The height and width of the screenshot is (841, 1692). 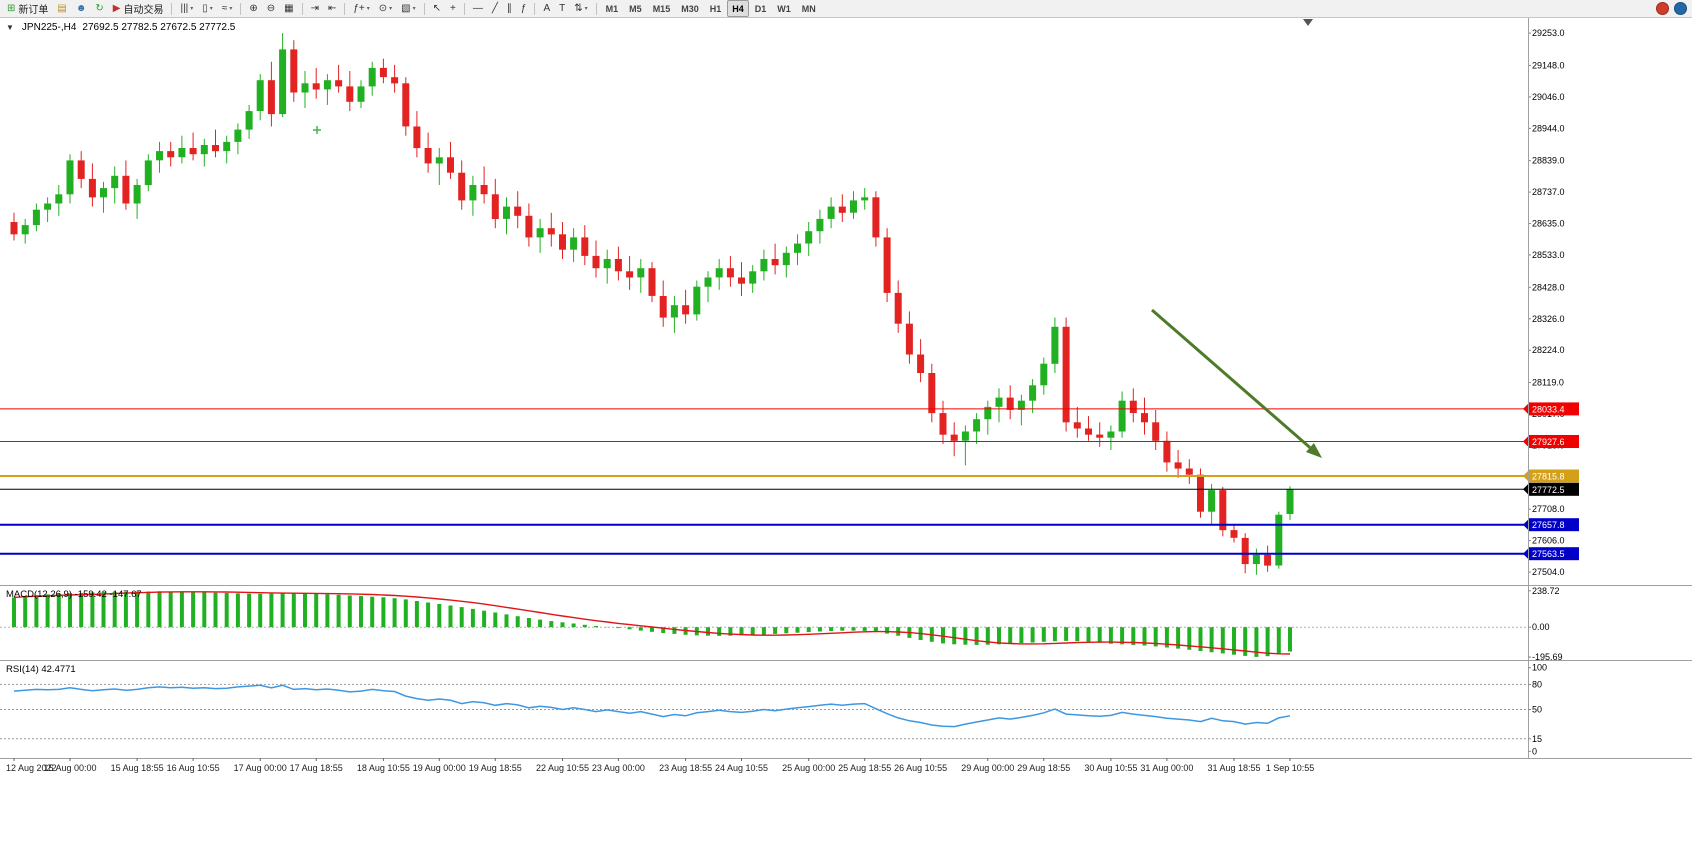 I want to click on svg-text: 29 Aug 18:55, so click(x=1043, y=768).